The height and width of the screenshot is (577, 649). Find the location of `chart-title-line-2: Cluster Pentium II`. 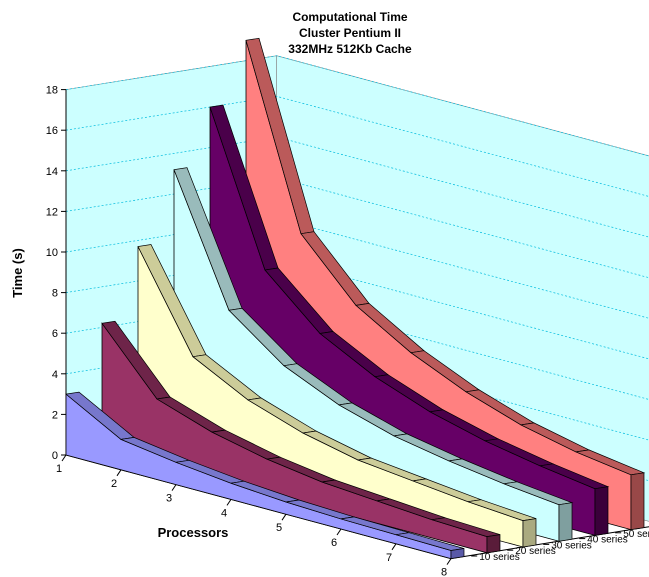

chart-title-line-2: Cluster Pentium II is located at coordinates (350, 33).